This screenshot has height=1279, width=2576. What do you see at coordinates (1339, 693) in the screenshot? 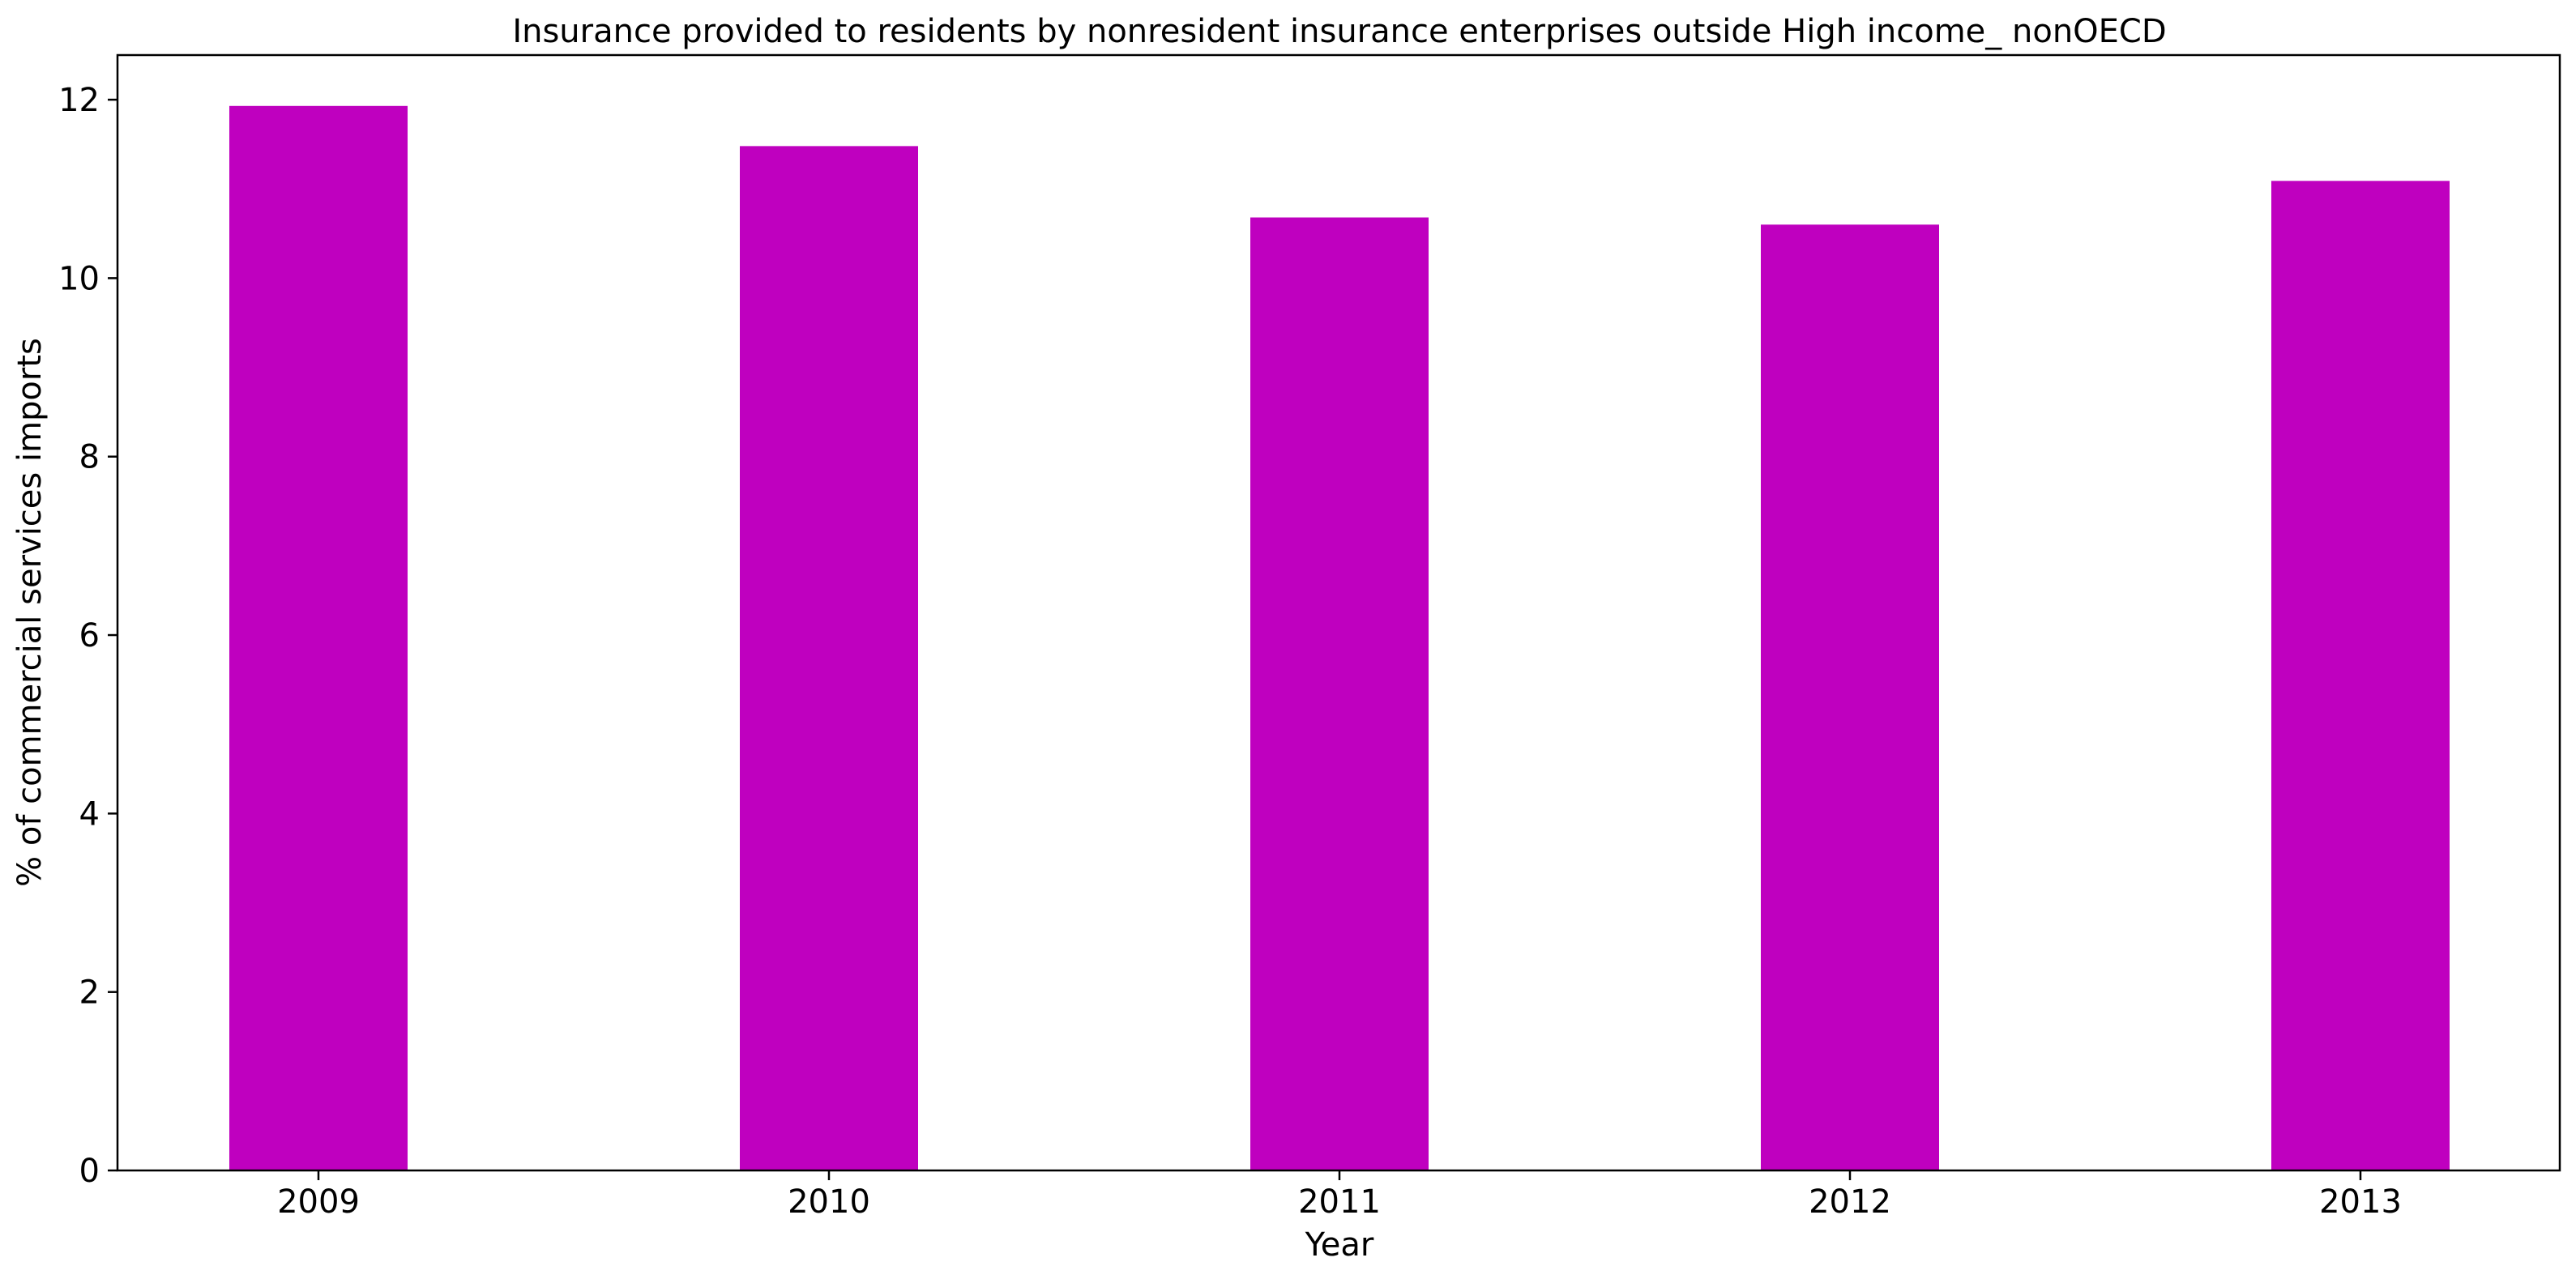
I see `bar-2011` at bounding box center [1339, 693].